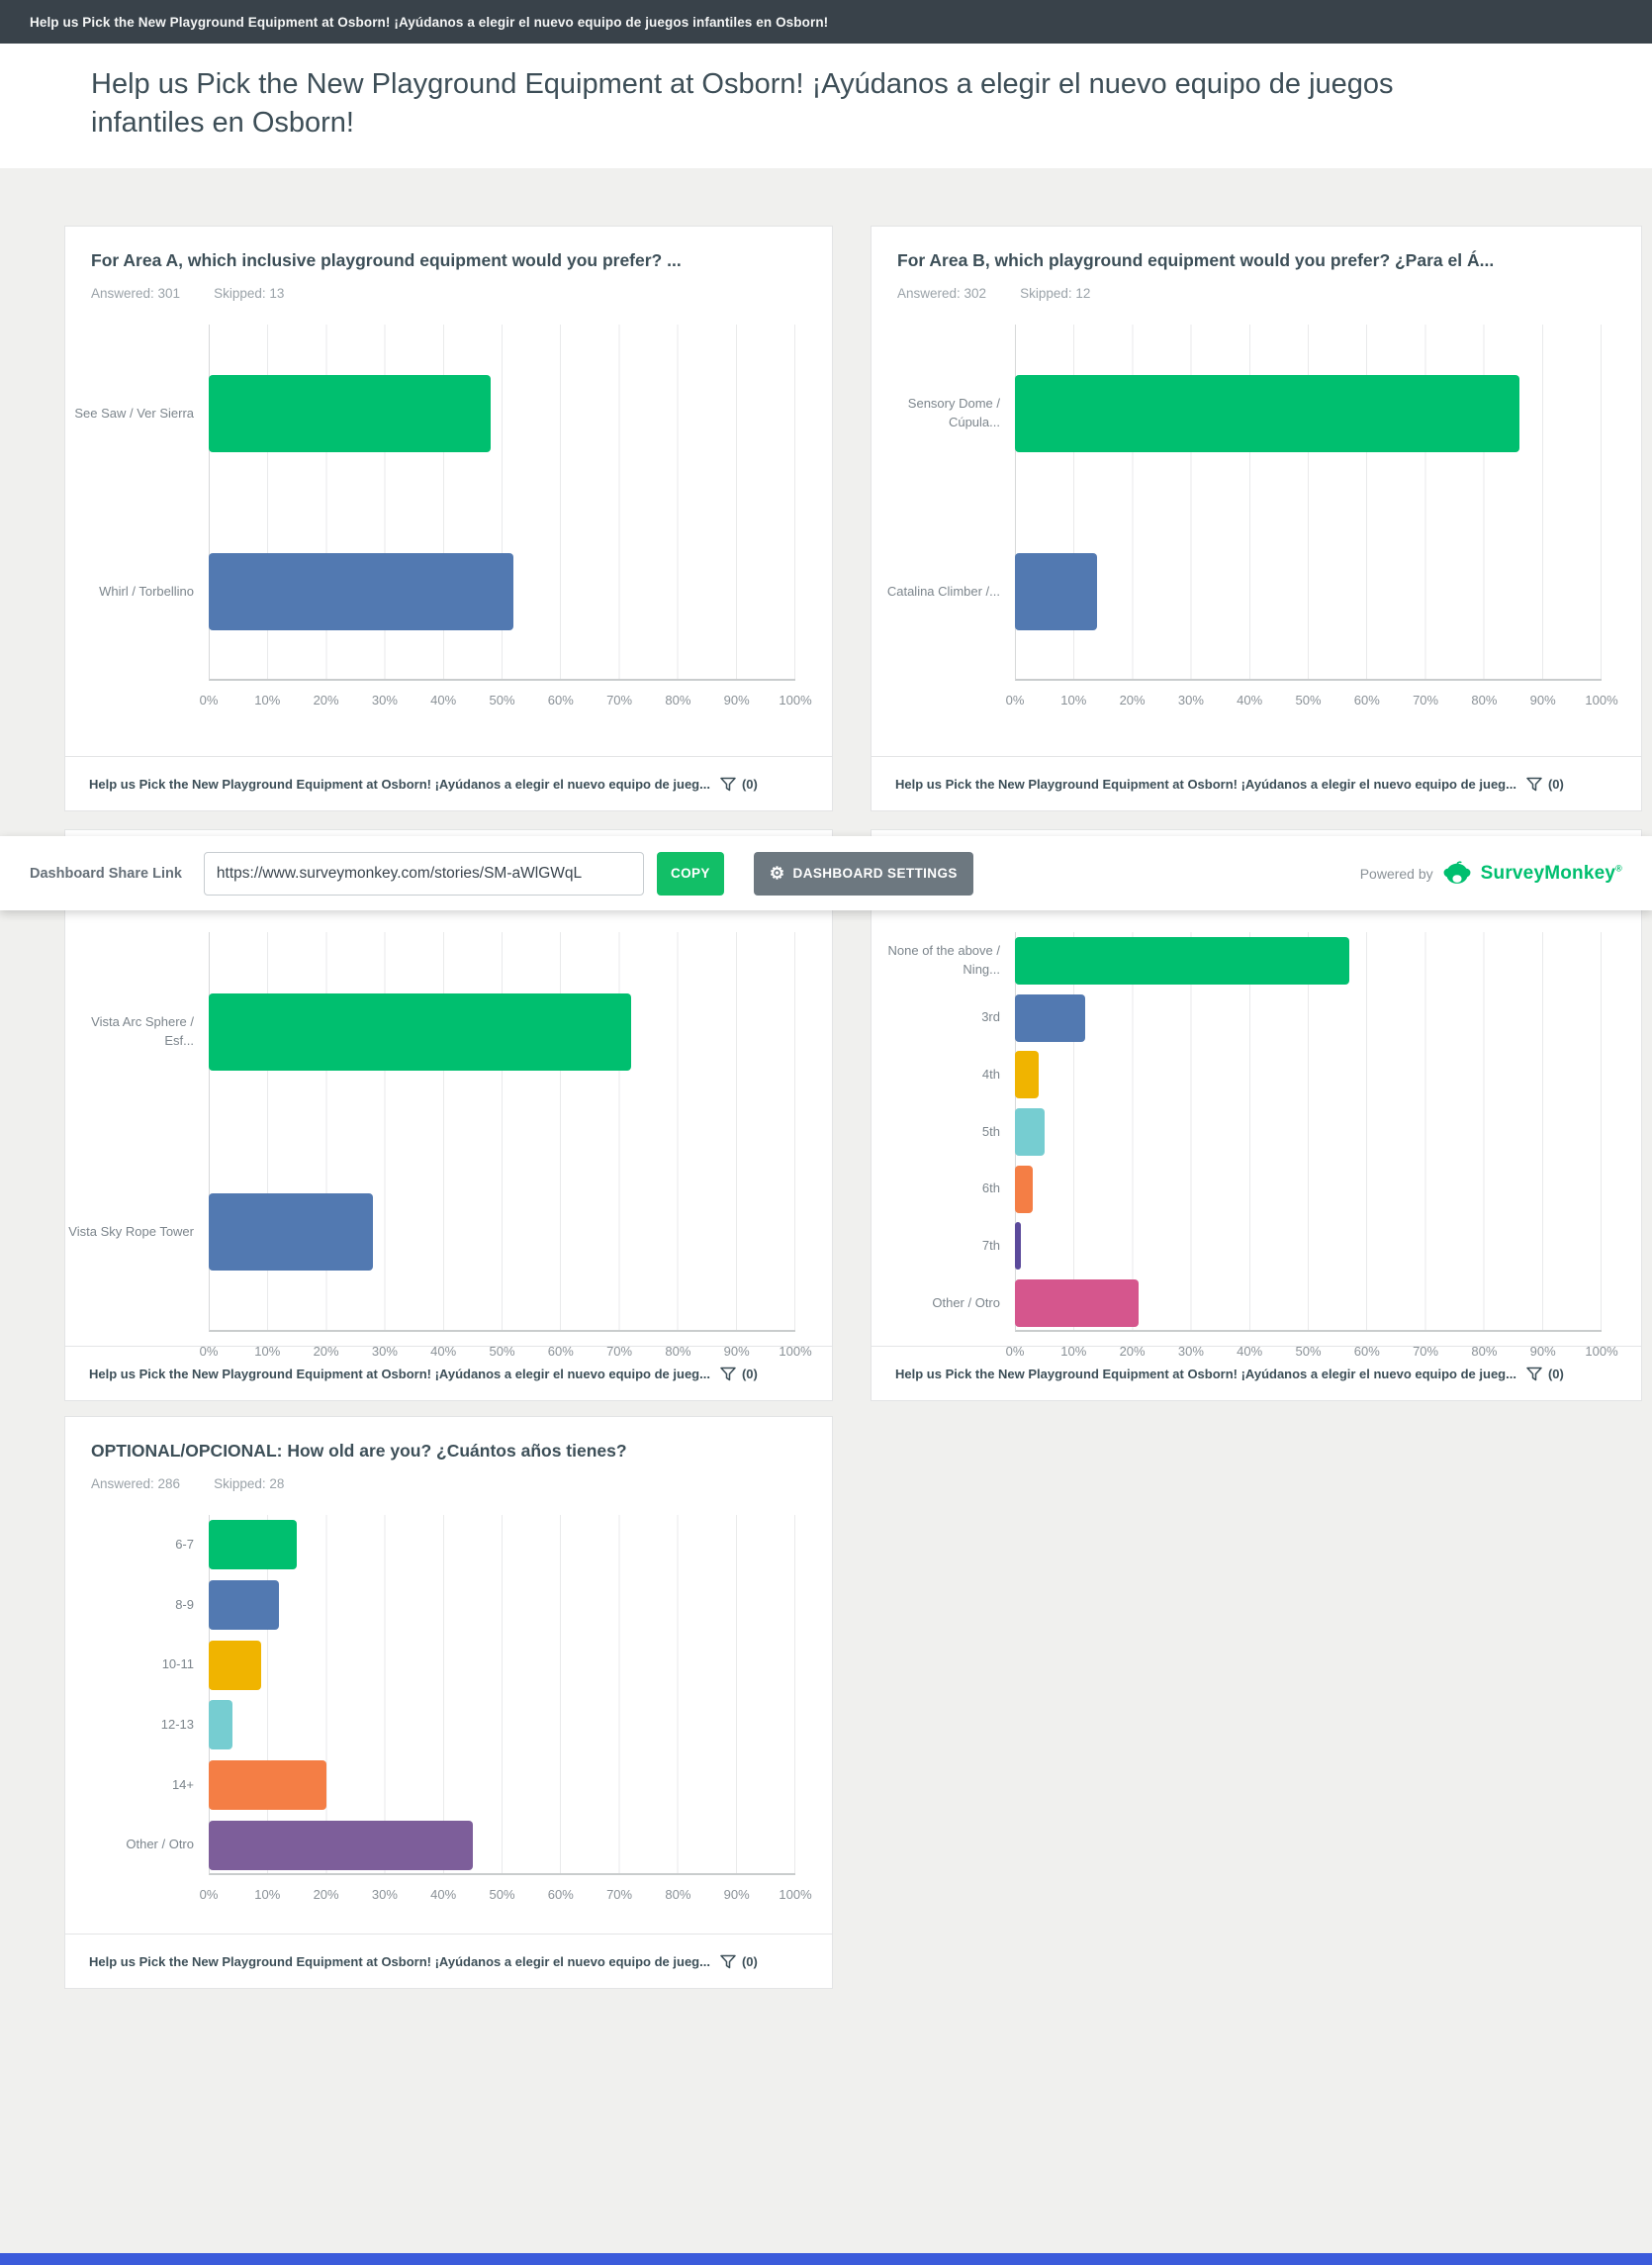 This screenshot has height=2265, width=1652. What do you see at coordinates (1396, 873) in the screenshot?
I see `powered-by-label: Powered by` at bounding box center [1396, 873].